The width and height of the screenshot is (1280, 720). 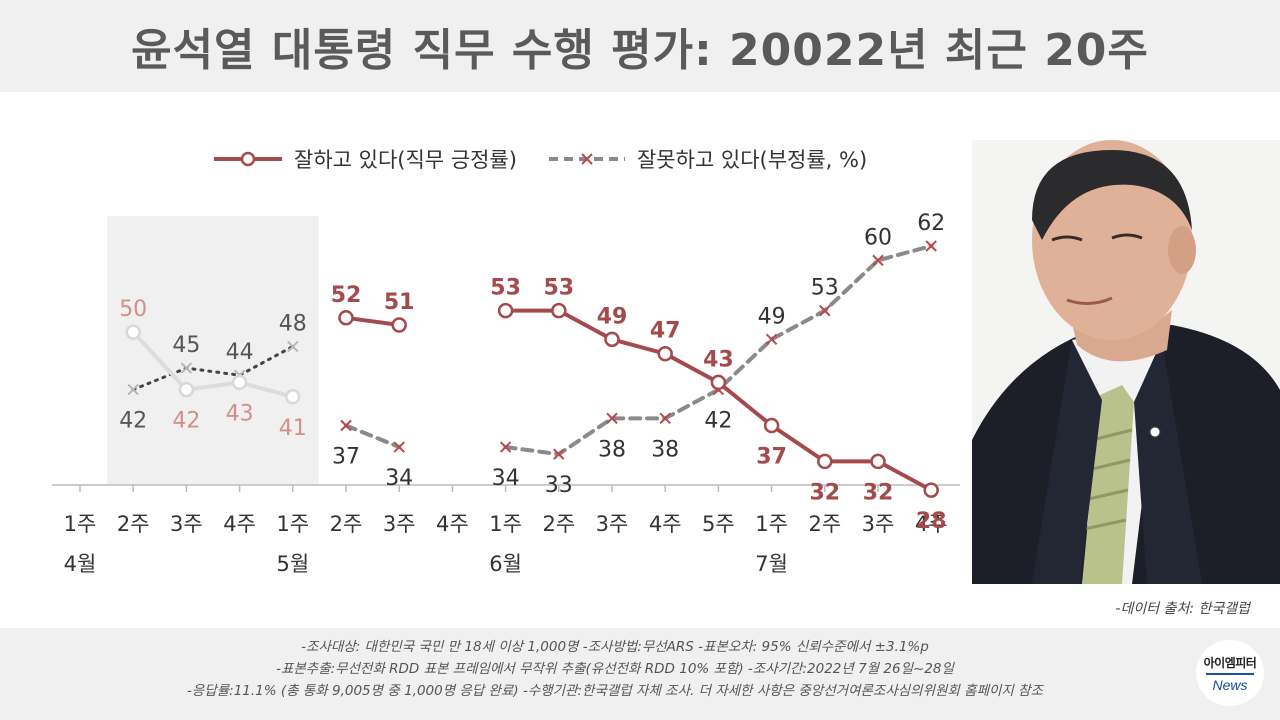 I want to click on president-photo, so click(x=1126, y=362).